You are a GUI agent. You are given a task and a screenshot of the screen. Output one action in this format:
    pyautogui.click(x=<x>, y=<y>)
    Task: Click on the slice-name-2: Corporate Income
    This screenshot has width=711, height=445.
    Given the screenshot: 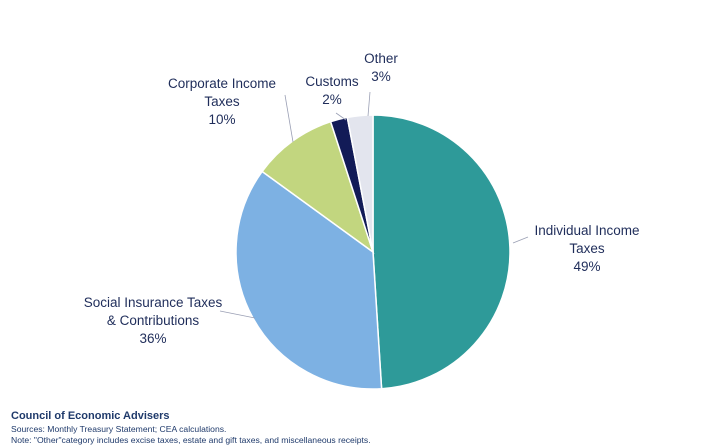 What is the action you would take?
    pyautogui.click(x=222, y=83)
    